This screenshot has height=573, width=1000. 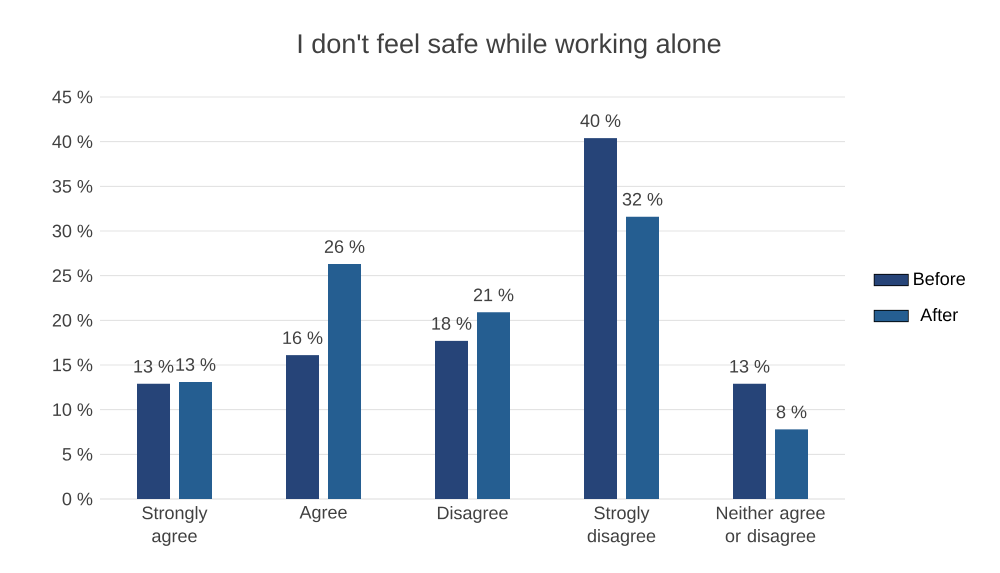 I want to click on x-tick-label: Strongly agree, so click(x=175, y=526).